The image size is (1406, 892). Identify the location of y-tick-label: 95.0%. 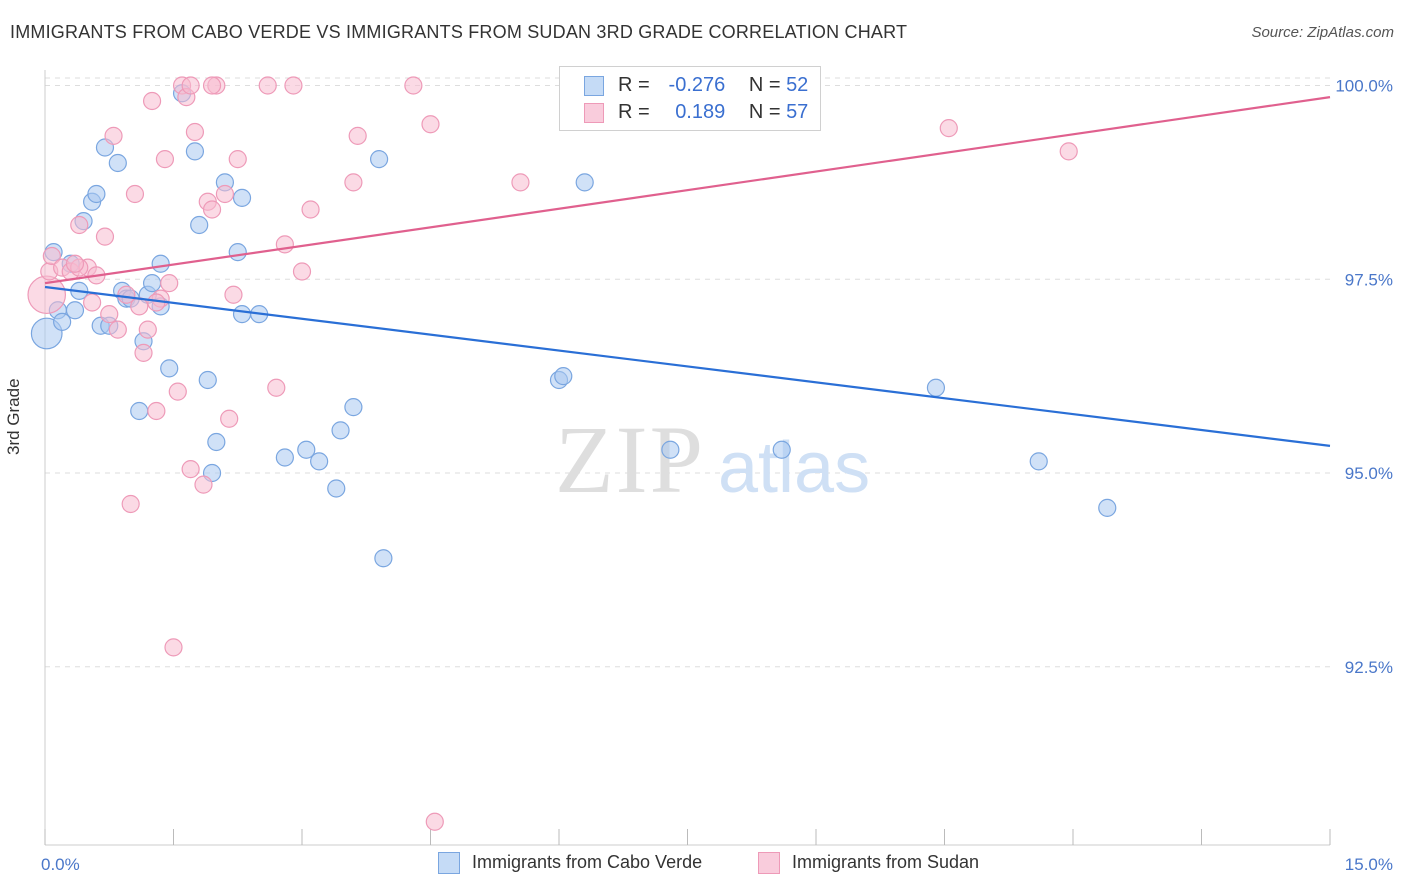
(1369, 473).